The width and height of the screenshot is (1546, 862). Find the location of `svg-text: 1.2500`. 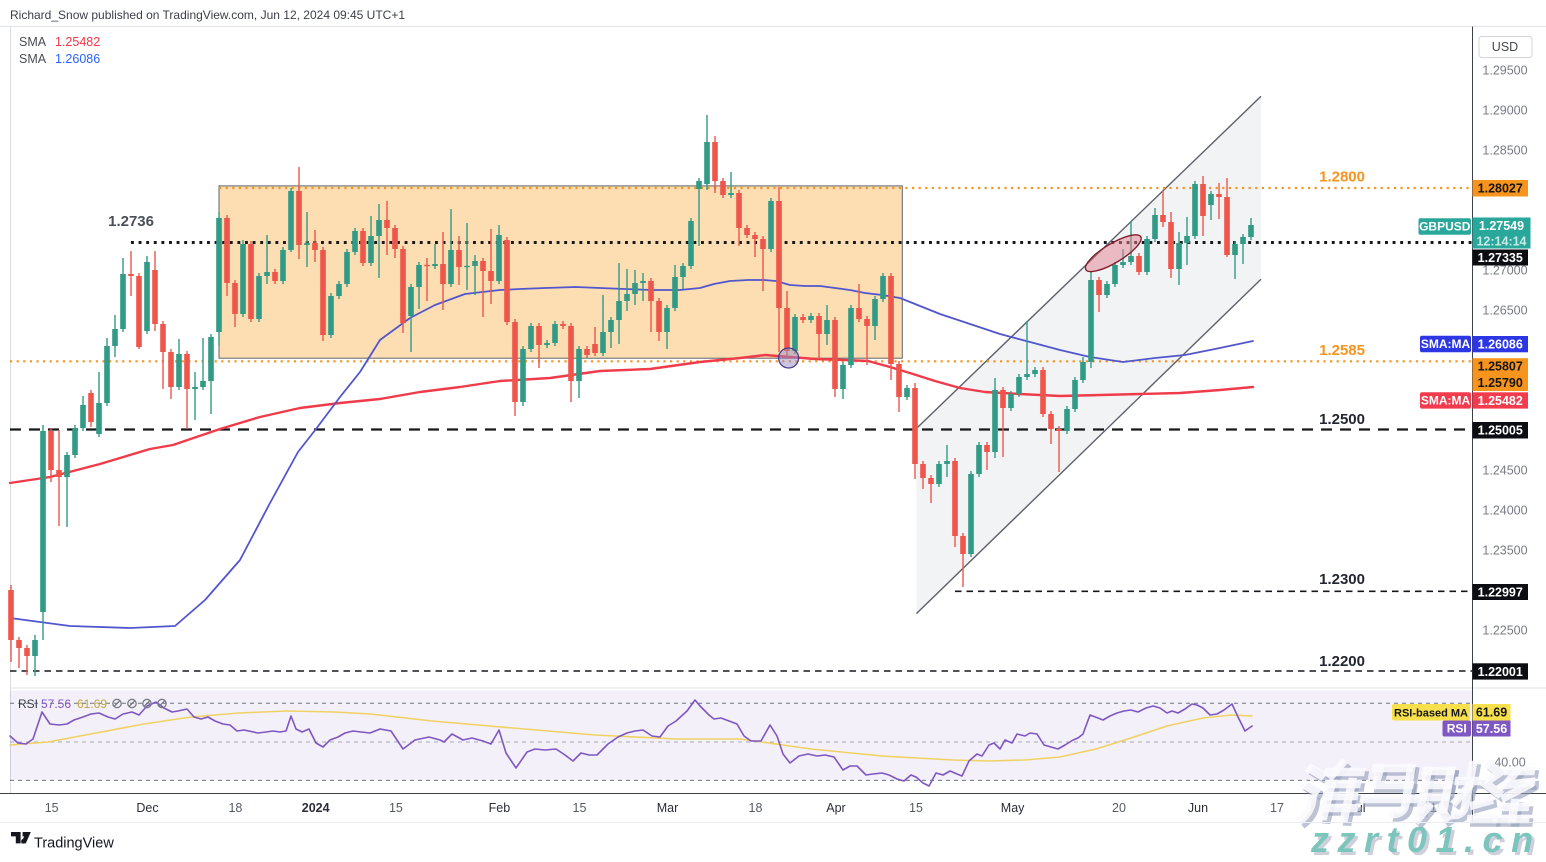

svg-text: 1.2500 is located at coordinates (1342, 419).